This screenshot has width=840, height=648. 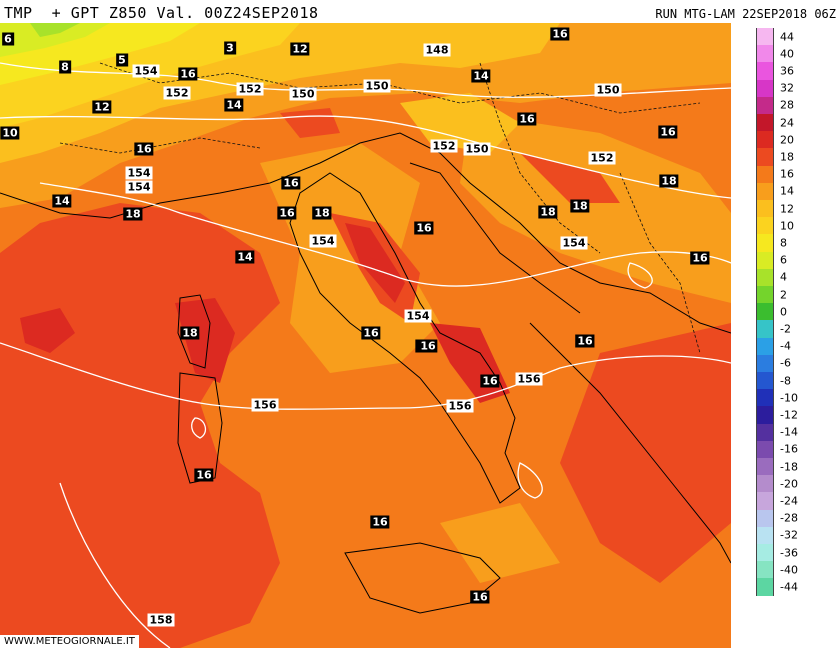 I want to click on field-14-italy, so click(x=350, y=258).